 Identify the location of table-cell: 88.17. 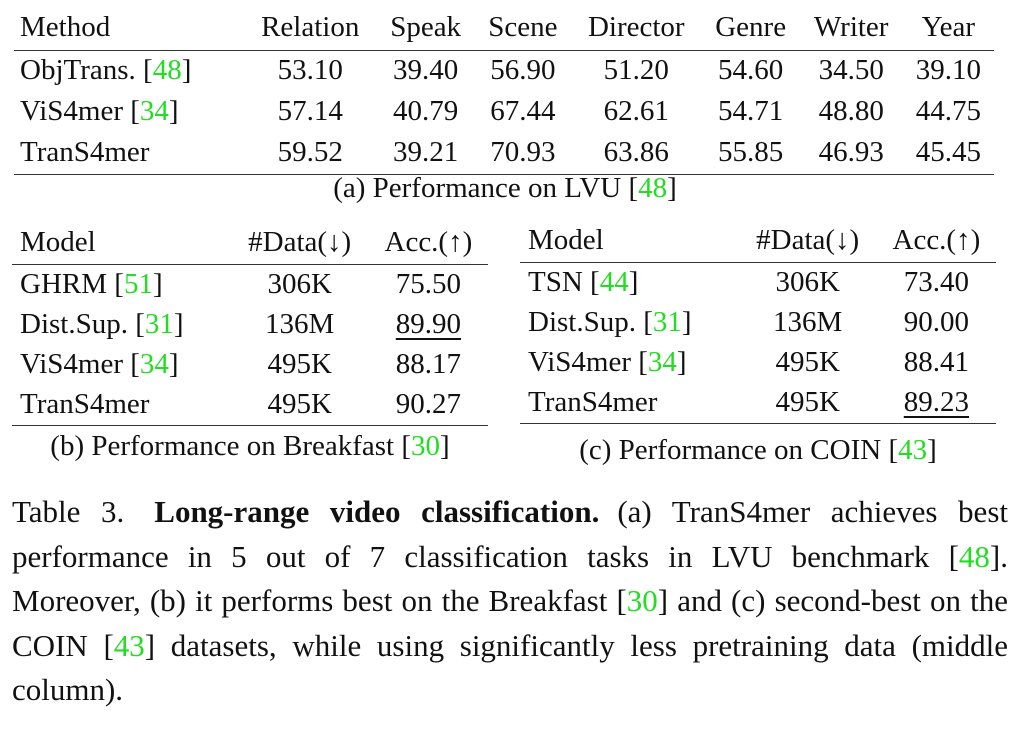
(428, 363).